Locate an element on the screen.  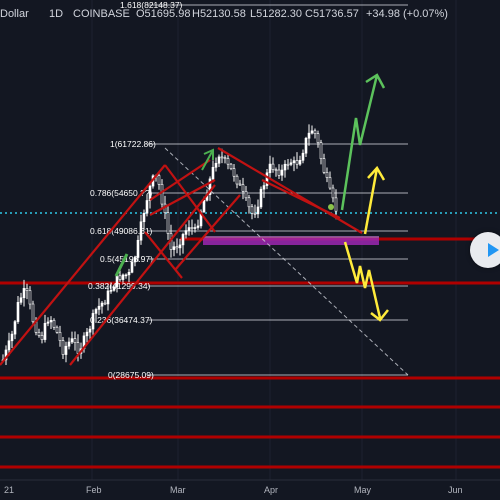
fib-label-05: 0.5(45198.97) is located at coordinates (126, 259).